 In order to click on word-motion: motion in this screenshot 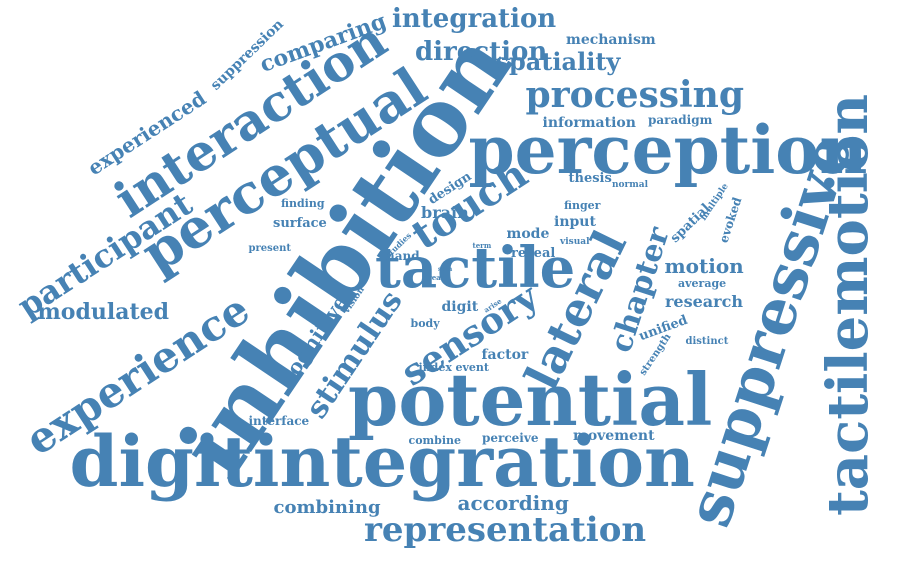, I will do `click(704, 266)`.